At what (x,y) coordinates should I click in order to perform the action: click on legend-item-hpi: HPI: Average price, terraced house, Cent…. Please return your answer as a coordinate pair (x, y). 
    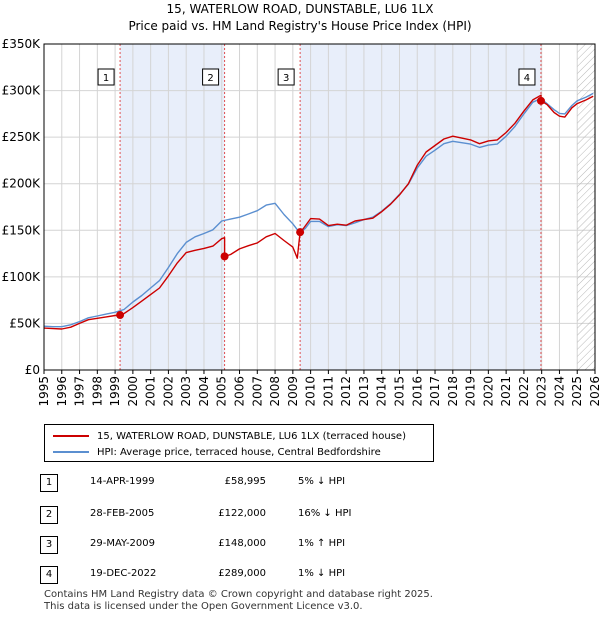
    Looking at the image, I should click on (217, 452).